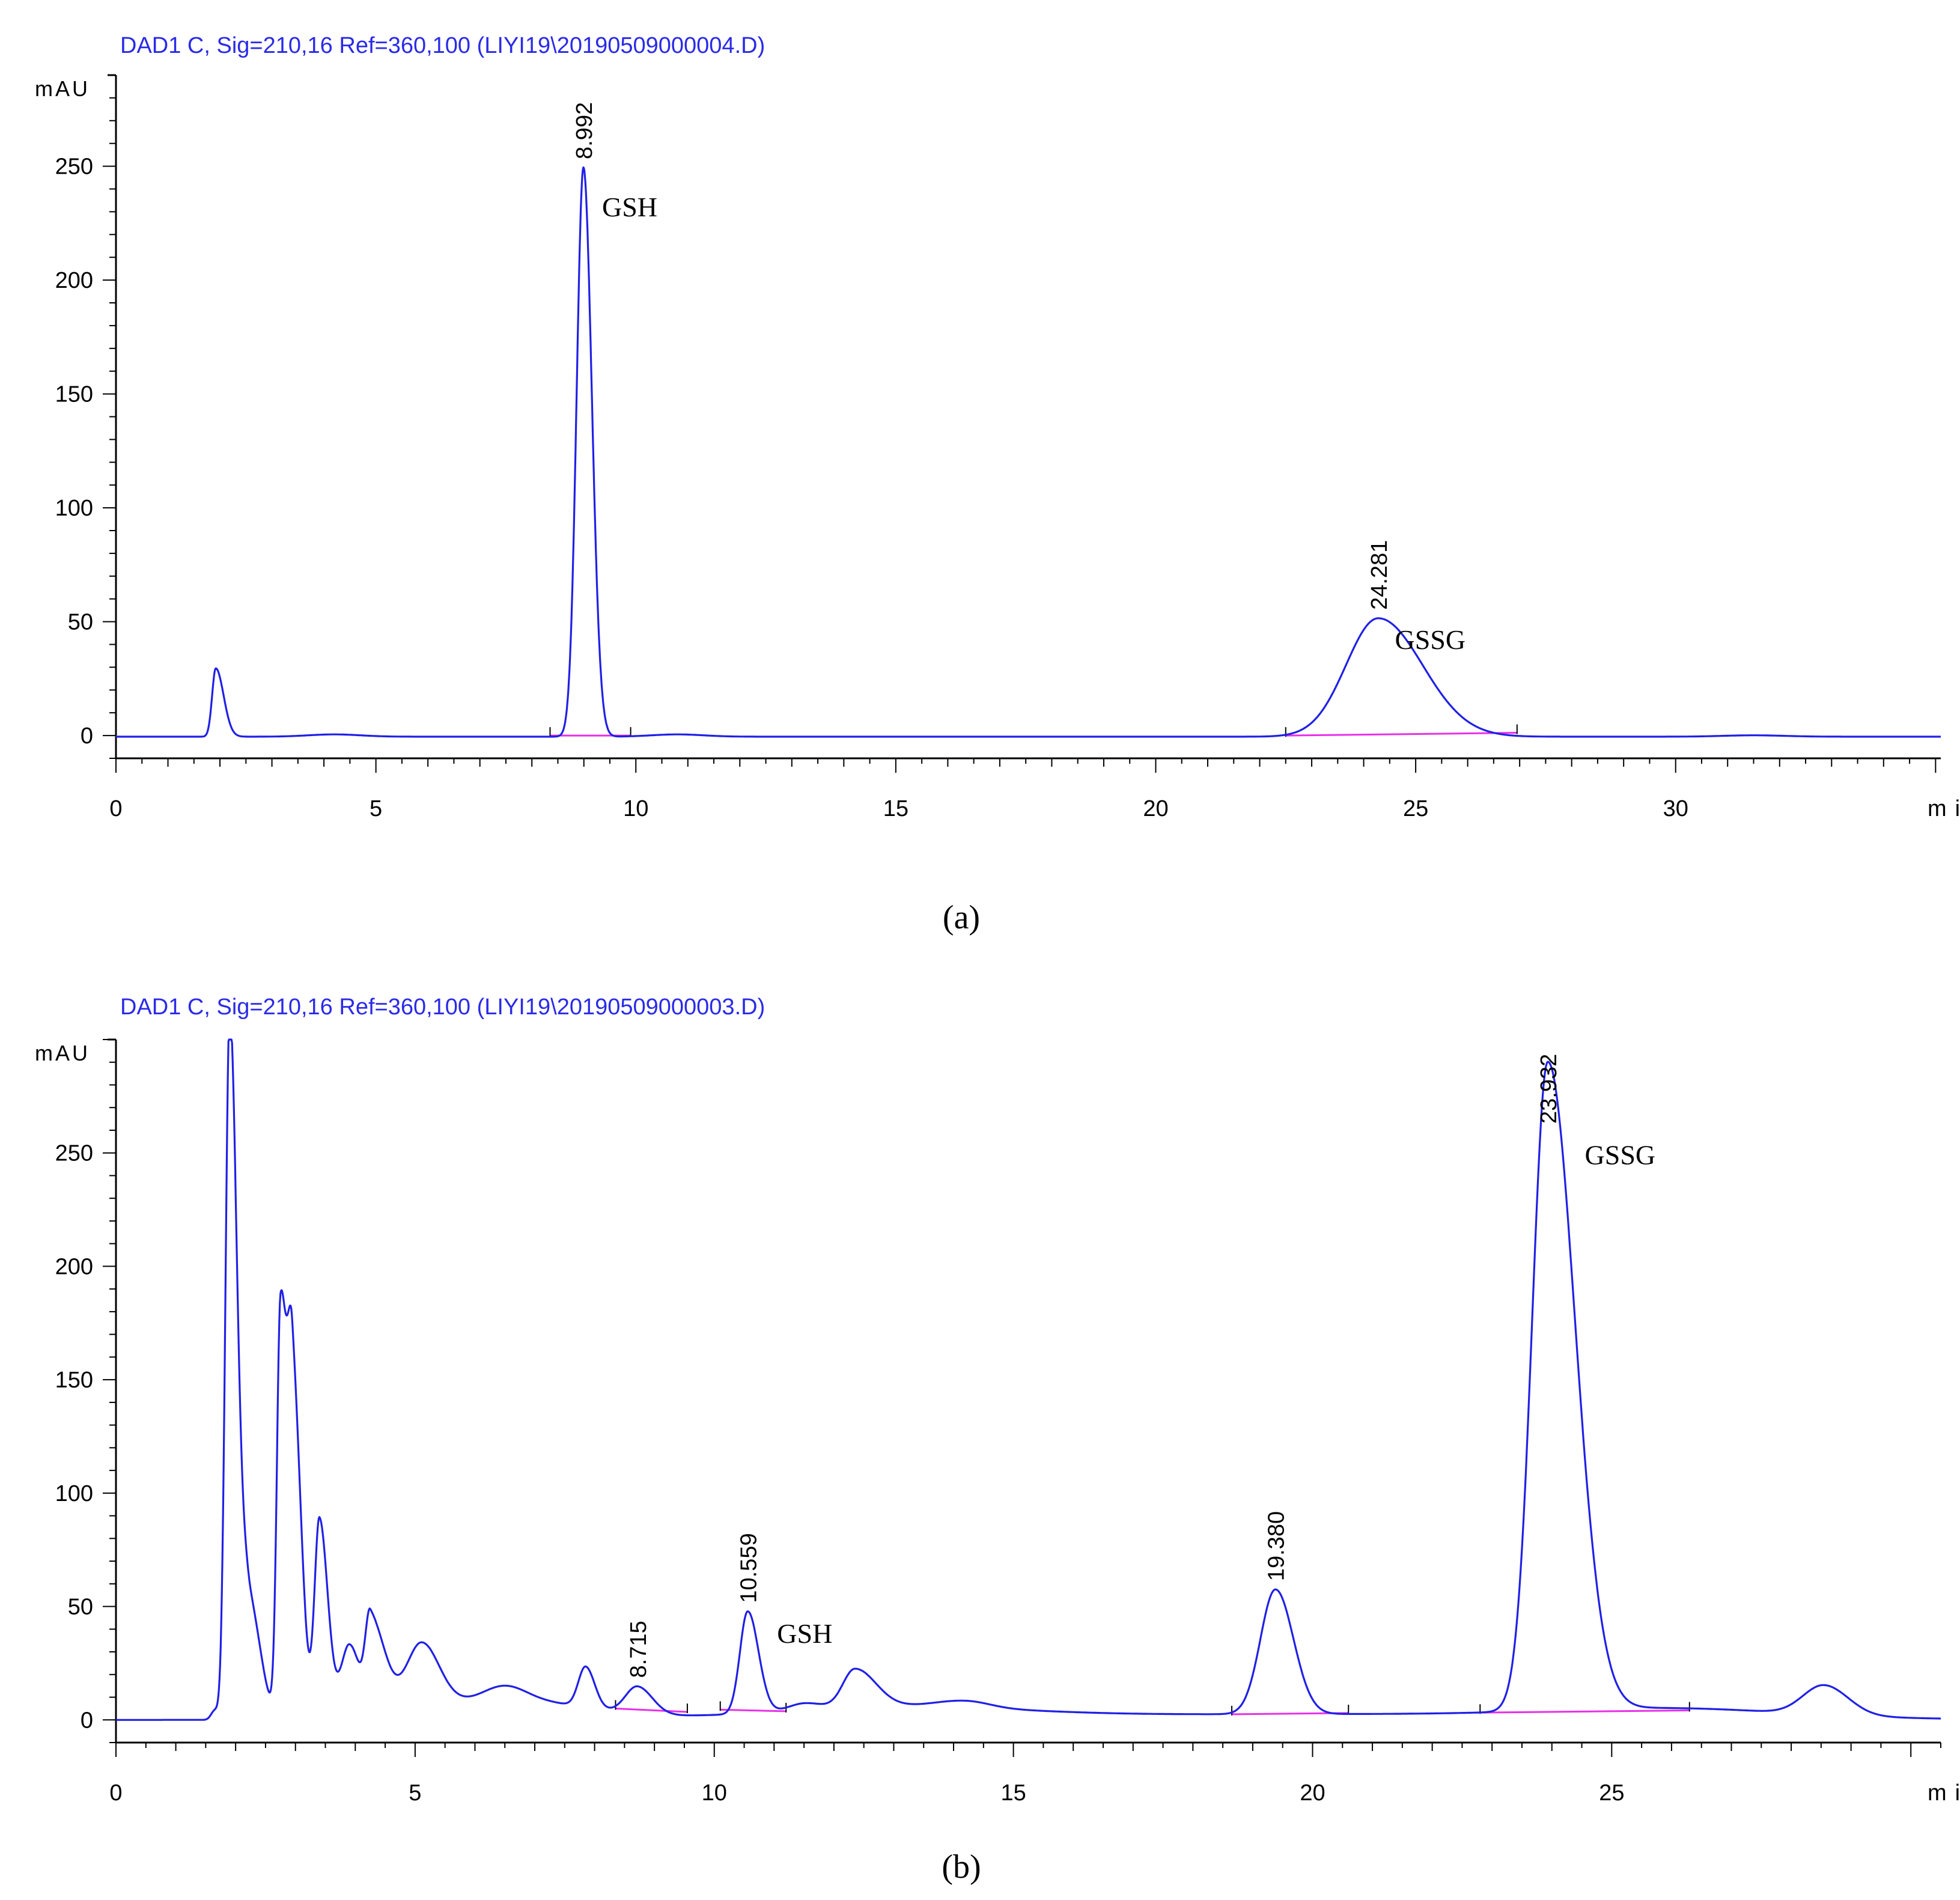 The image size is (1960, 1900). What do you see at coordinates (1019, 378) in the screenshot?
I see `panel-a-peak-labels: 8.992 24.281 GSH GSSG` at bounding box center [1019, 378].